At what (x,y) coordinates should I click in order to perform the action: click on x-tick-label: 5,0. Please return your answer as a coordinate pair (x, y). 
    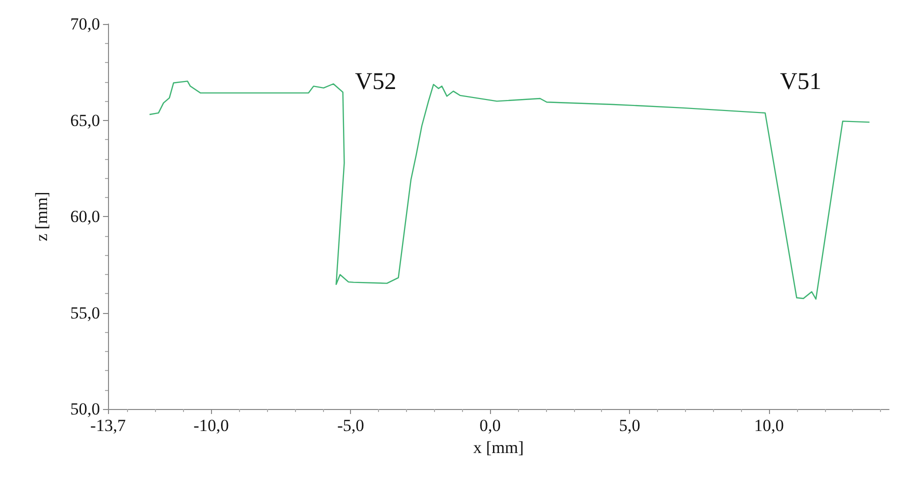
    Looking at the image, I should click on (629, 425).